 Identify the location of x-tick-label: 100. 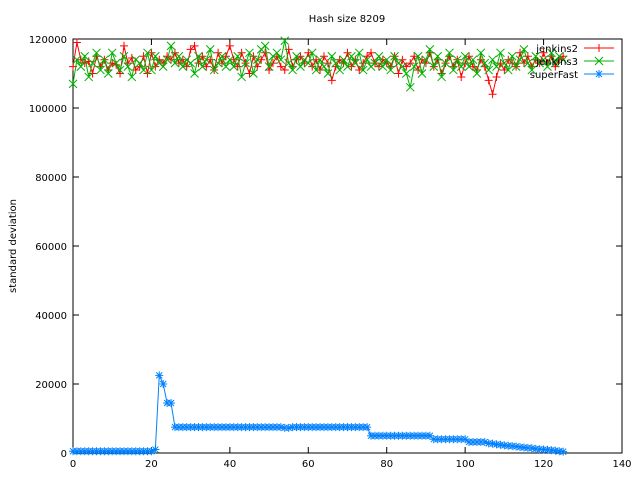
(465, 464).